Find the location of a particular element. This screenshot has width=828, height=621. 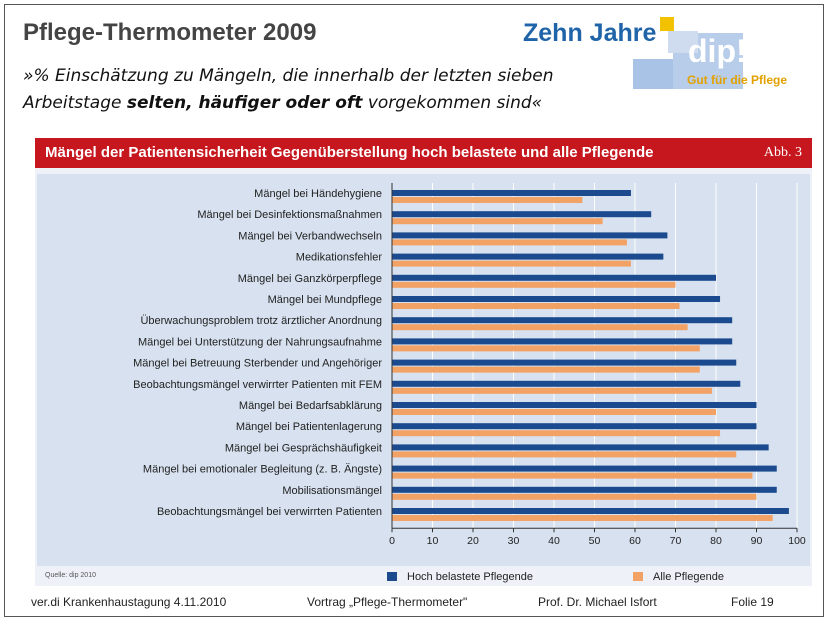

legend-label: Alle Pflegende is located at coordinates (688, 576).